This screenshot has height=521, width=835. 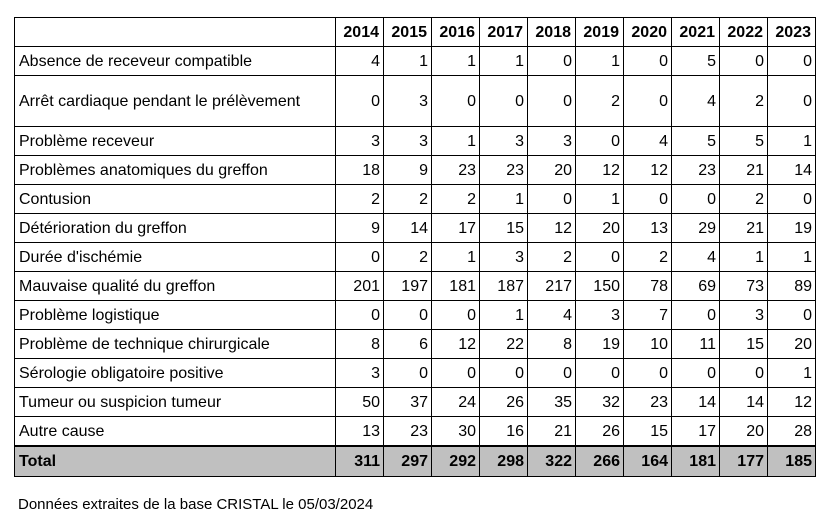 What do you see at coordinates (647, 228) in the screenshot?
I see `value-cell: 13` at bounding box center [647, 228].